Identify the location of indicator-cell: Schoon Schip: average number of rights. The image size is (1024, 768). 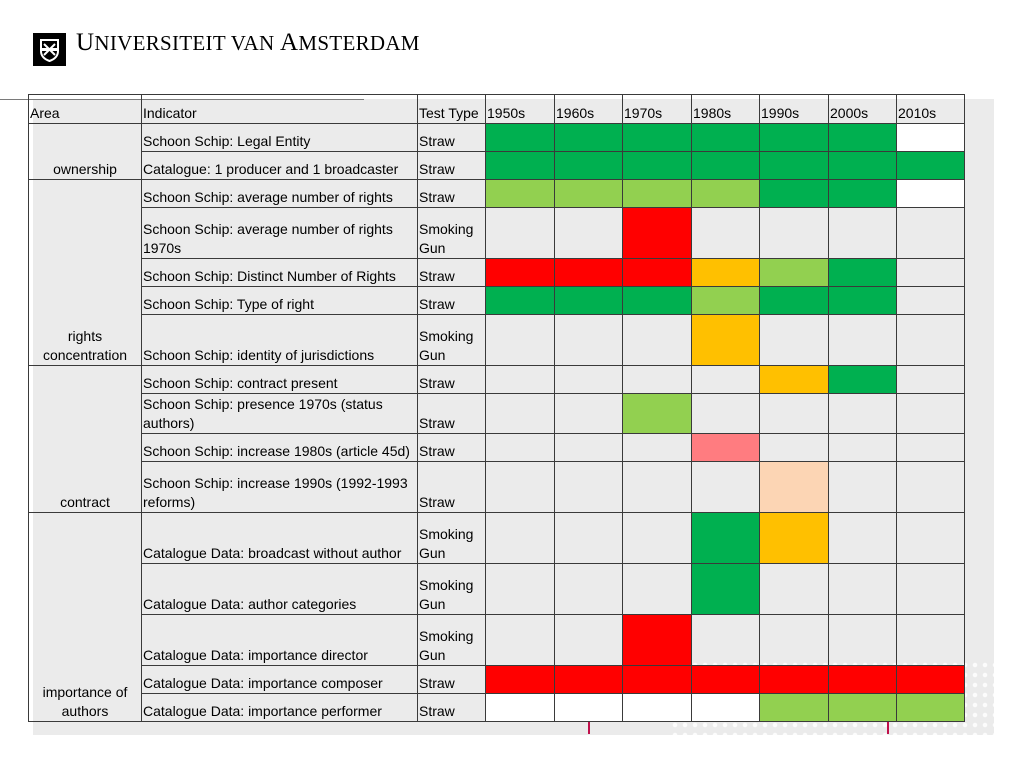
(279, 193).